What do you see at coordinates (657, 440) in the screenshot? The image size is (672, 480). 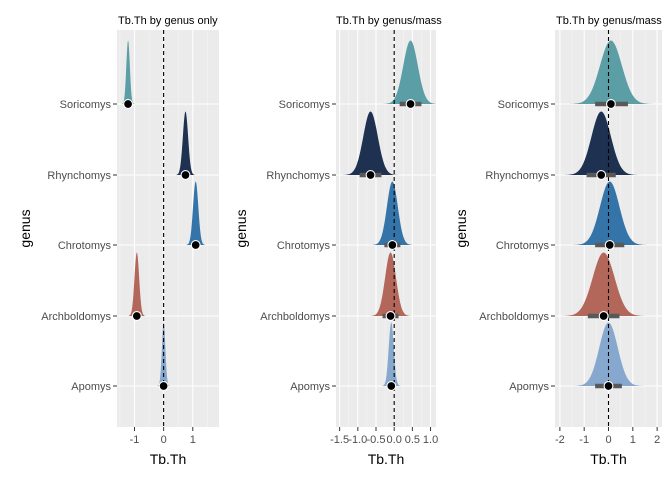 I see `x-tick-label: 2` at bounding box center [657, 440].